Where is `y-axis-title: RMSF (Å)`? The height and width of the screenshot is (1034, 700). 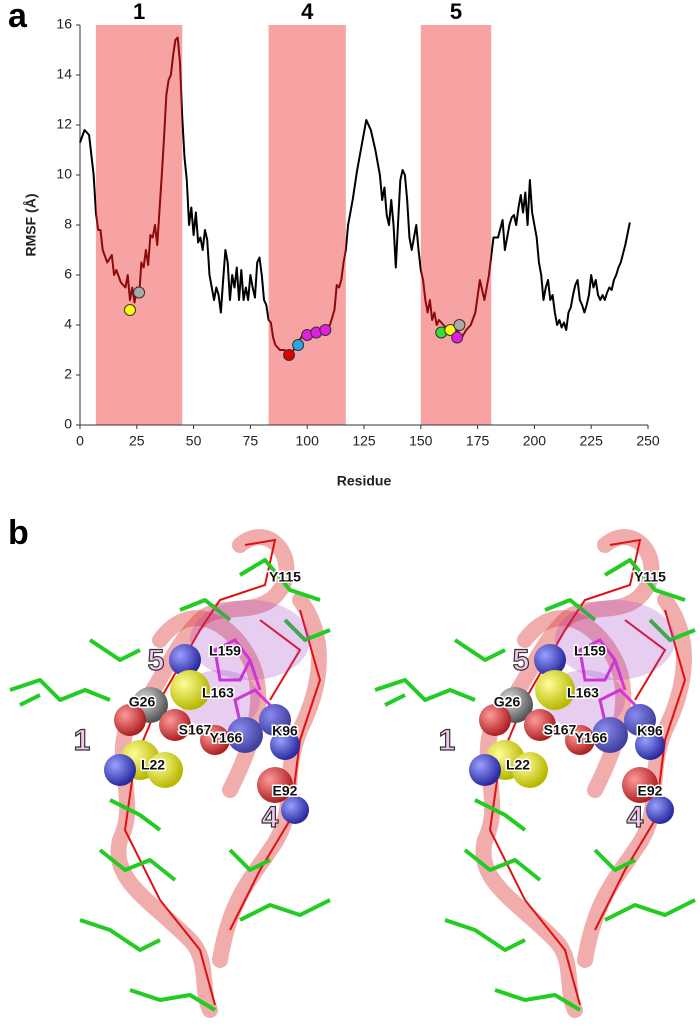
y-axis-title: RMSF (Å) is located at coordinates (31, 225).